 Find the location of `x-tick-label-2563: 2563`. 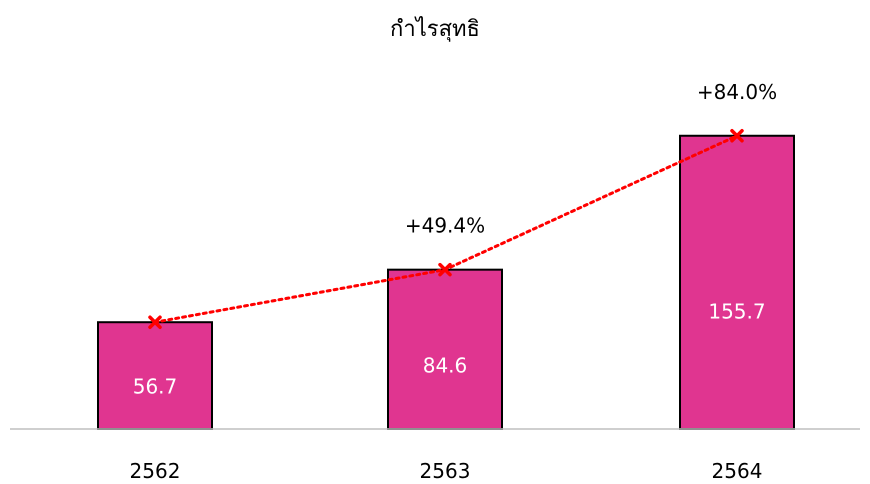

x-tick-label-2563: 2563 is located at coordinates (445, 471).